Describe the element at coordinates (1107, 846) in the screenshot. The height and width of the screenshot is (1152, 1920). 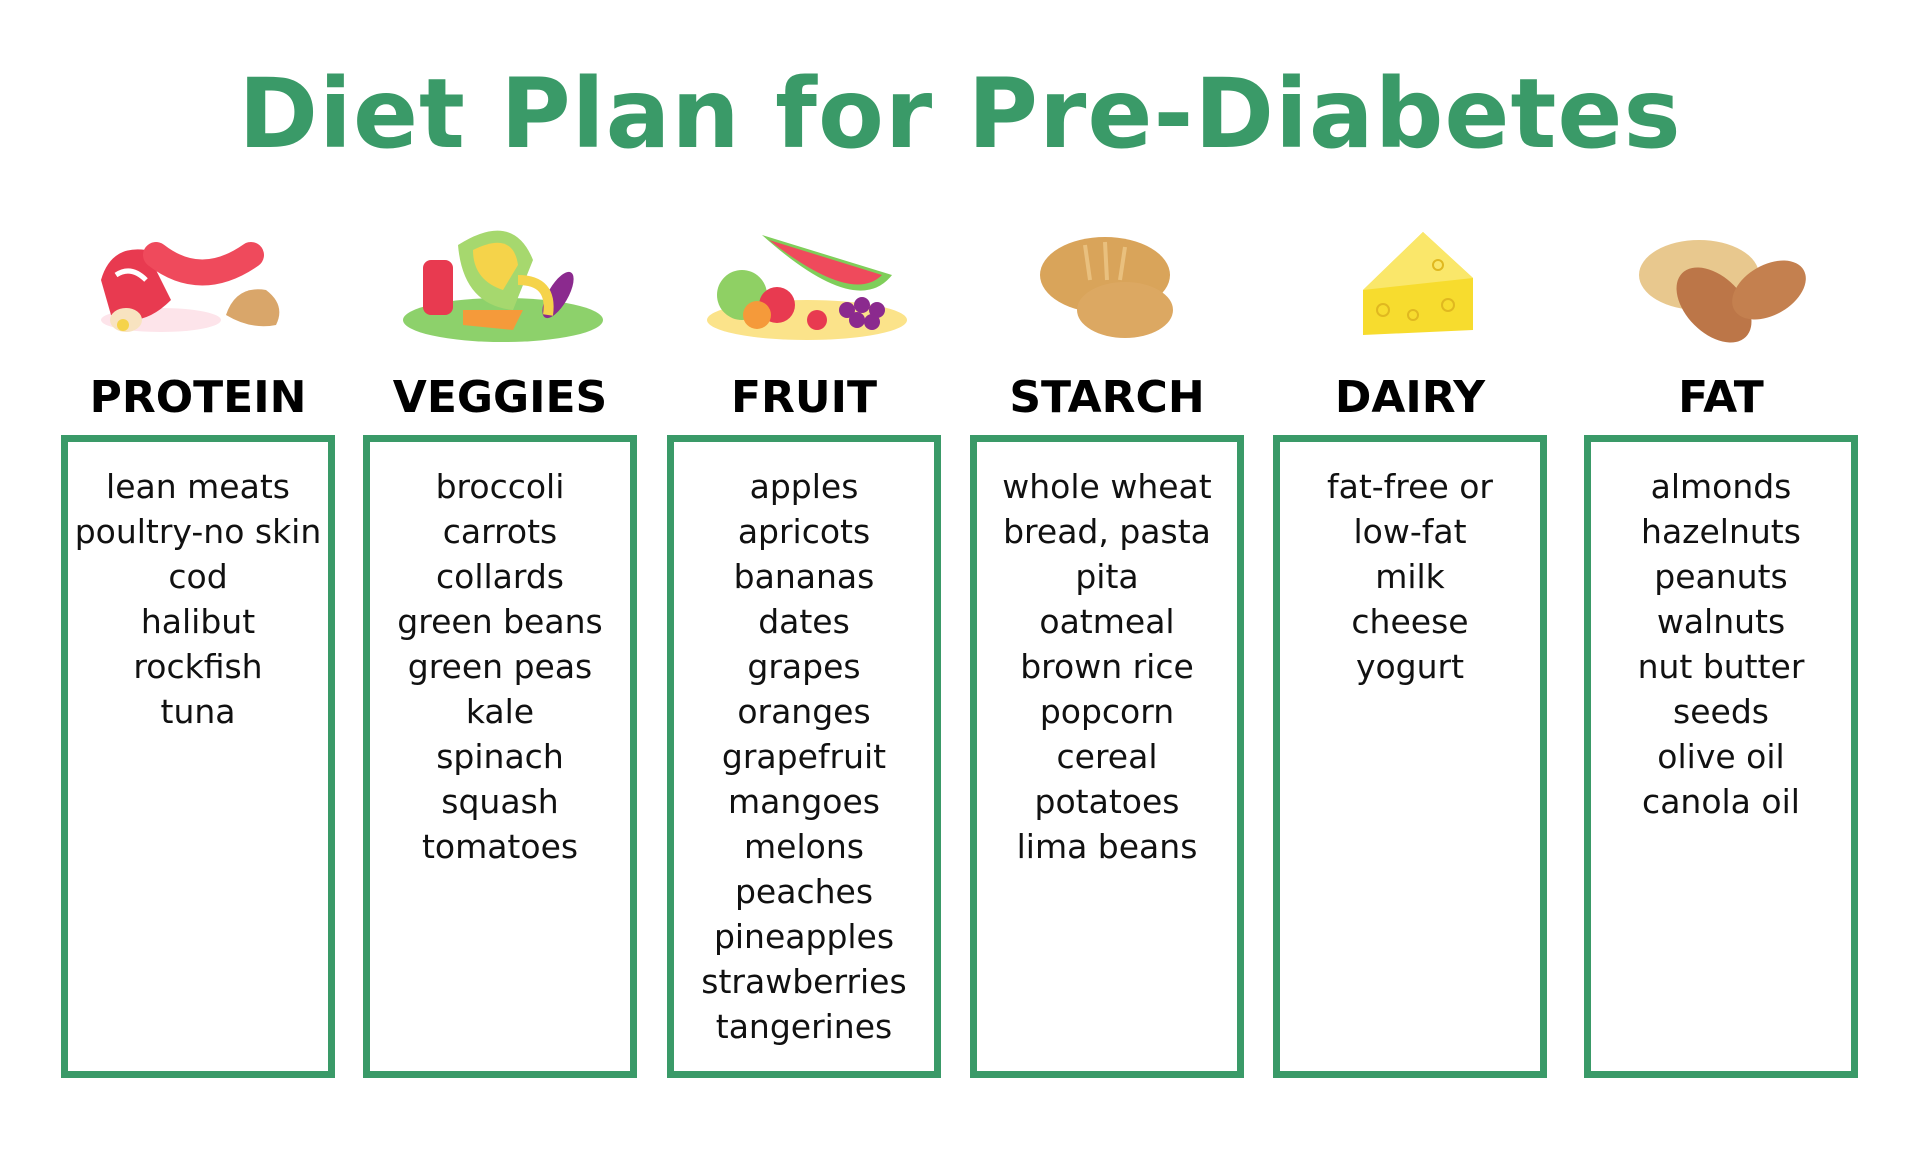
I see `food-item: lima beans` at that location.